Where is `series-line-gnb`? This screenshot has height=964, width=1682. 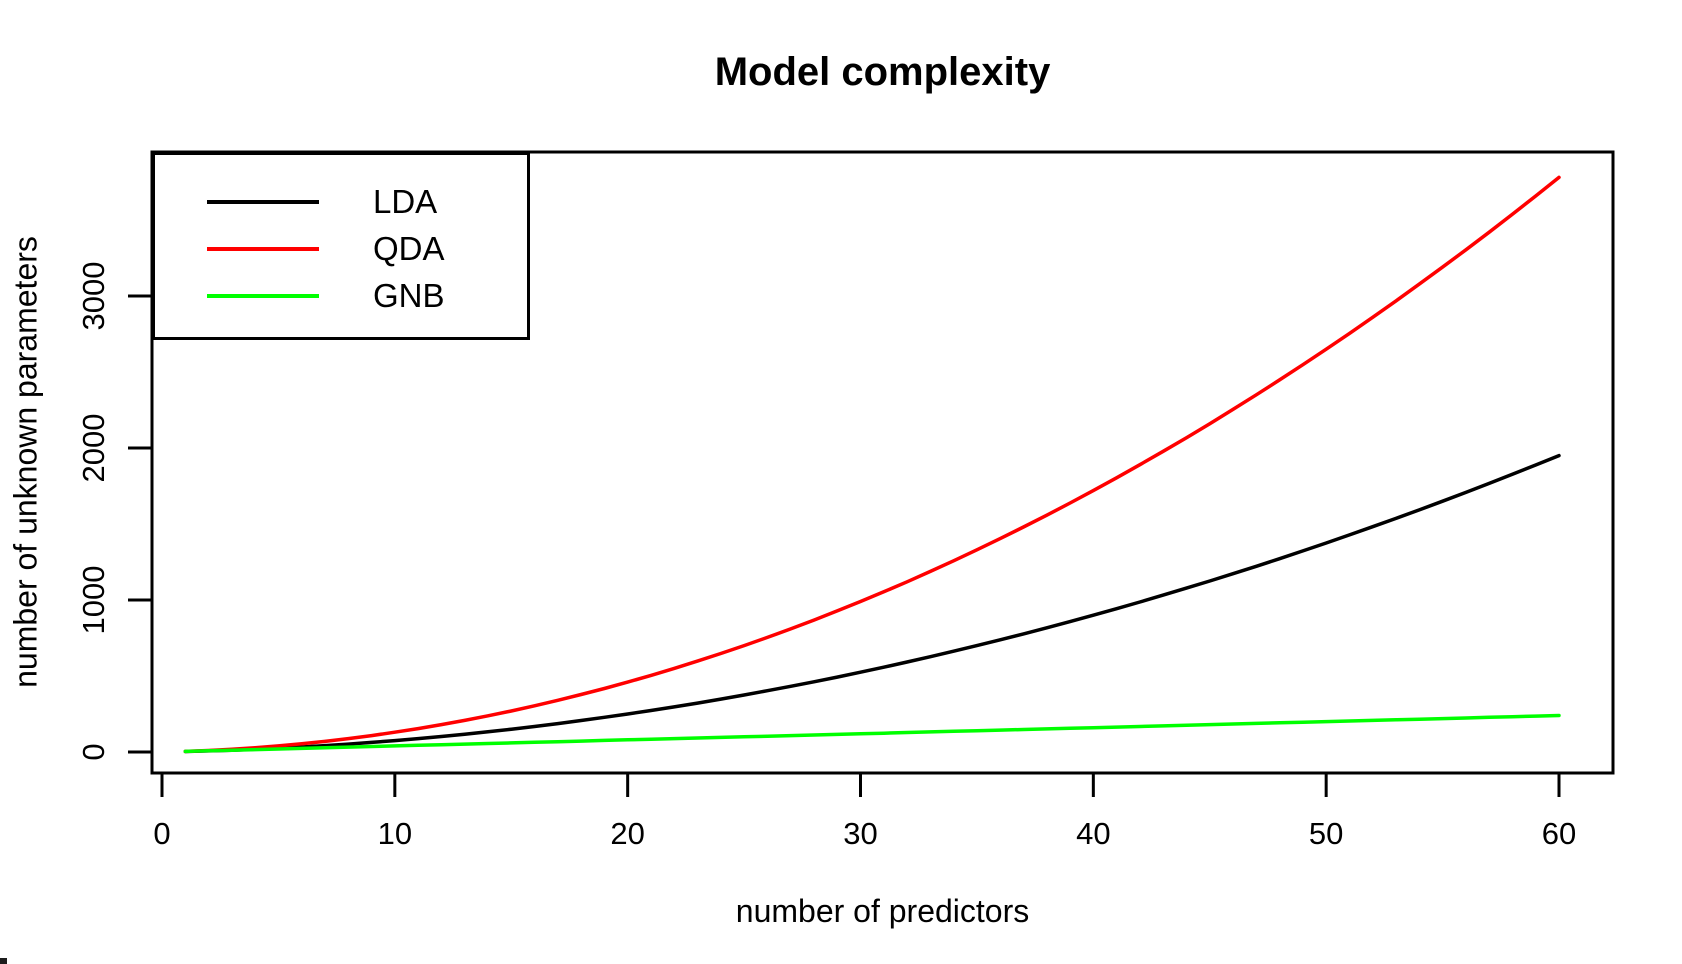 series-line-gnb is located at coordinates (872, 733).